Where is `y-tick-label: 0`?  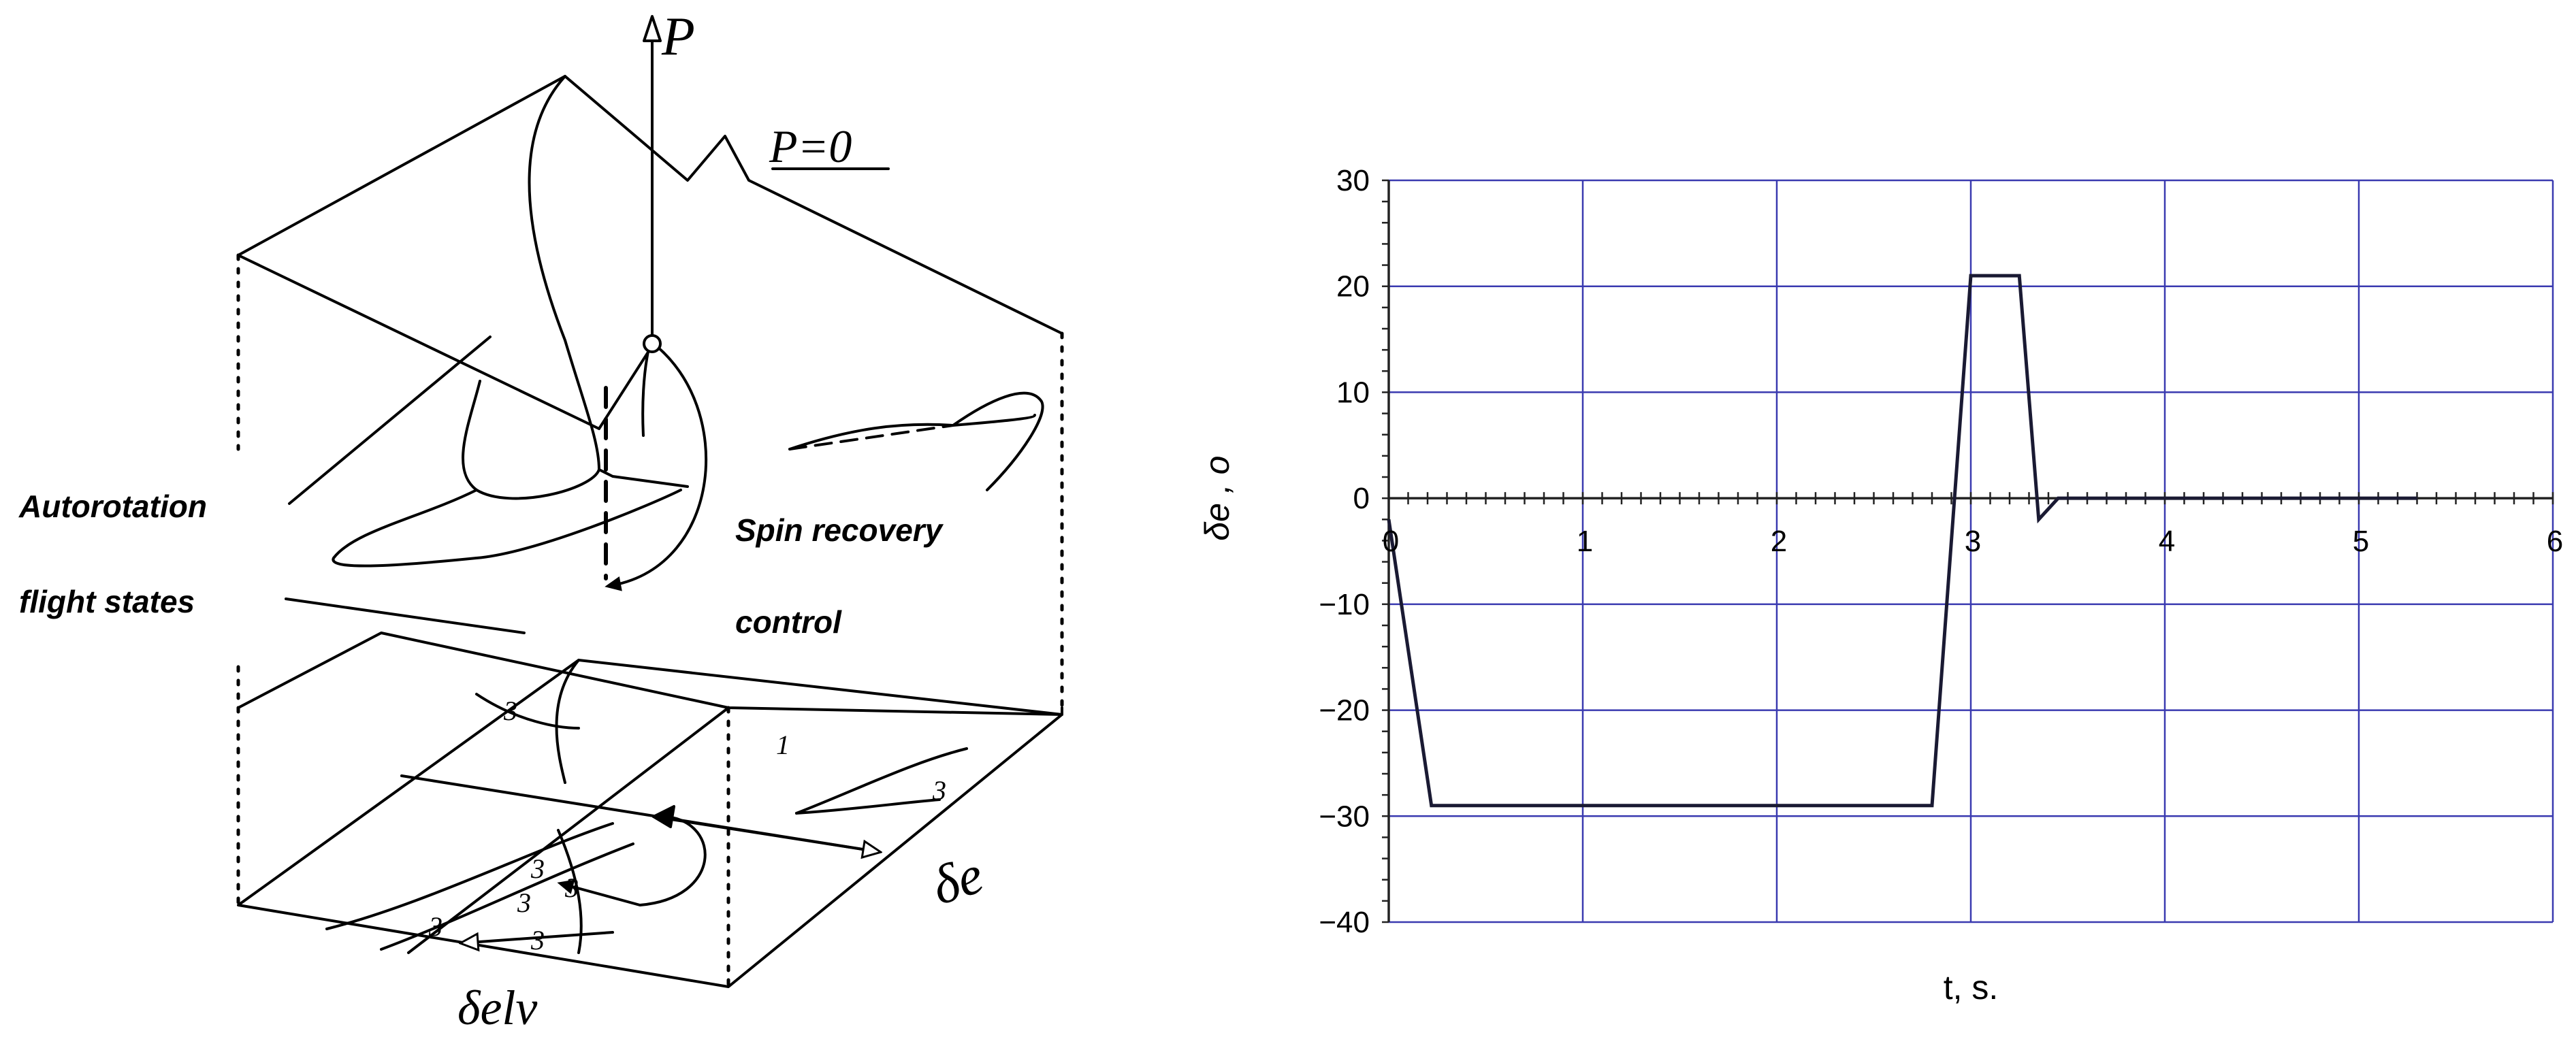 y-tick-label: 0 is located at coordinates (1362, 498).